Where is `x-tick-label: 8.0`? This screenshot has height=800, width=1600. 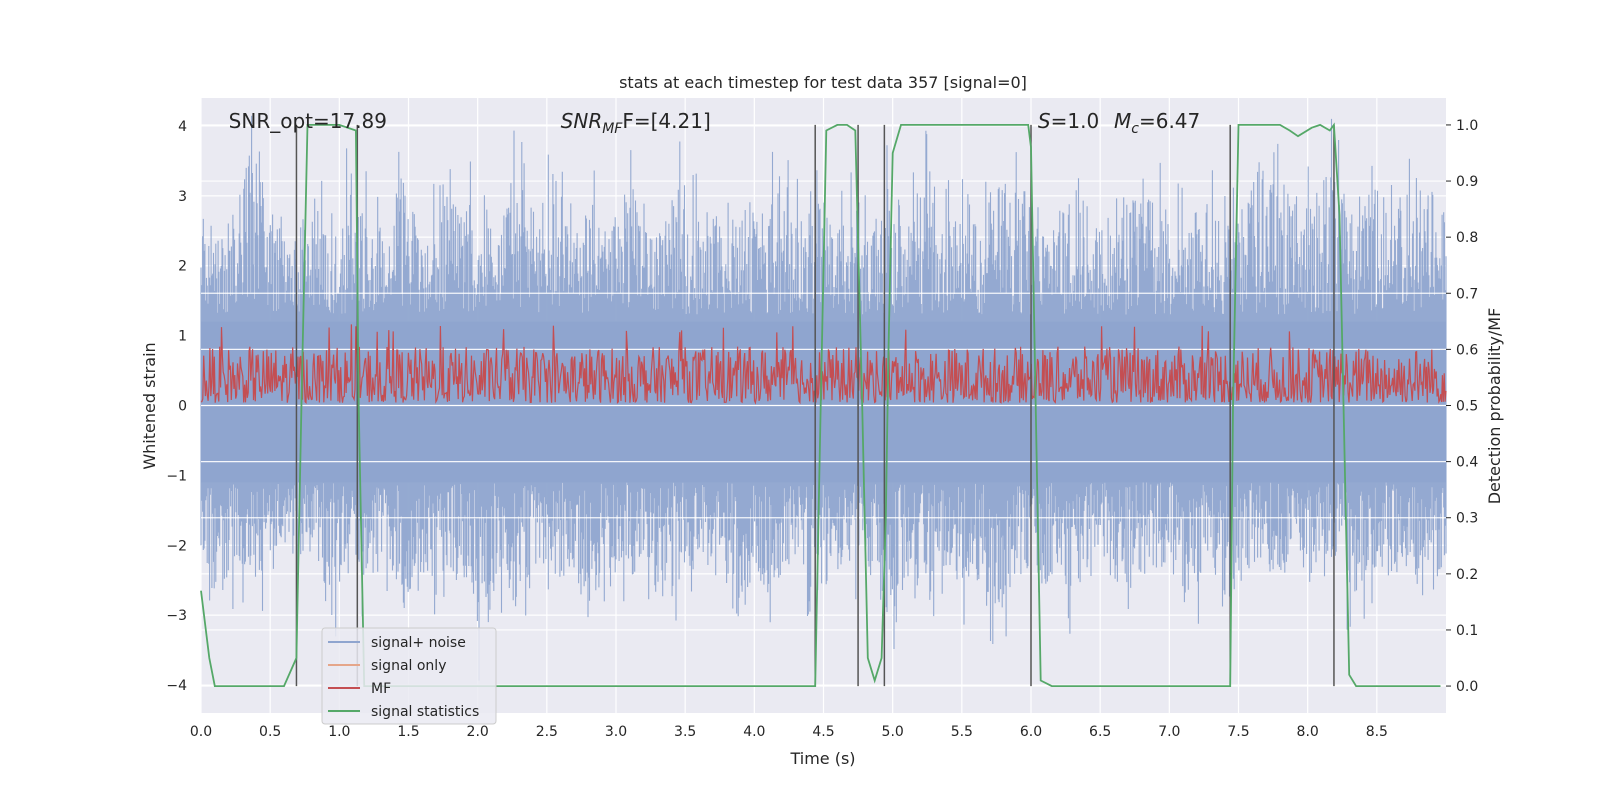
x-tick-label: 8.0 is located at coordinates (1308, 732).